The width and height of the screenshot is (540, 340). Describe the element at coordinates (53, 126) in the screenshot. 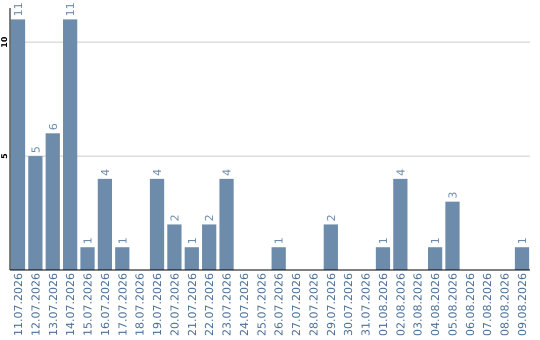

I see `data-label: 6` at that location.